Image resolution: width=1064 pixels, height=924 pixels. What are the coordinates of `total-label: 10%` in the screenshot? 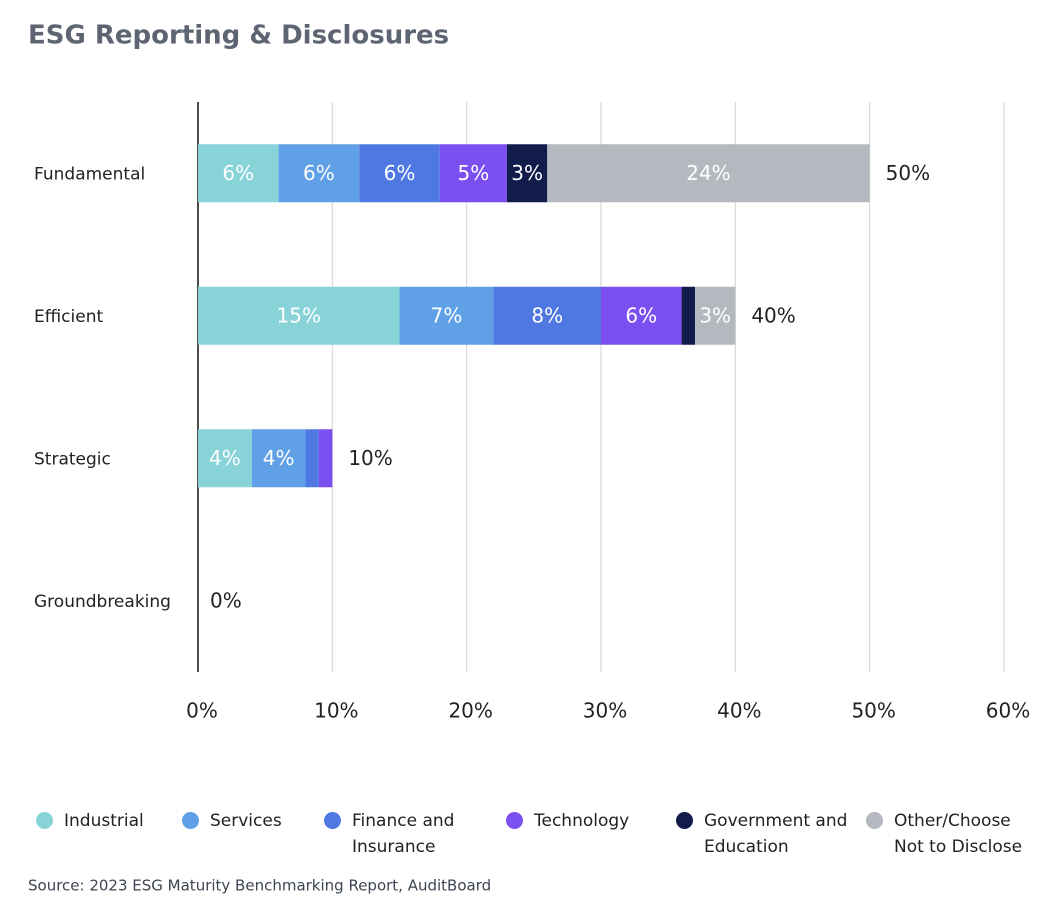 It's located at (370, 458).